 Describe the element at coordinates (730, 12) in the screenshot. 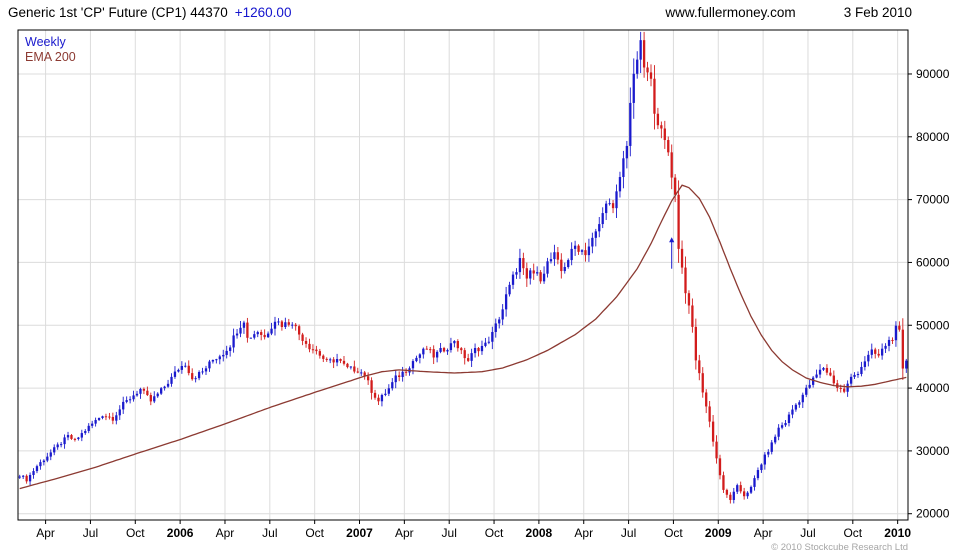

I see `website-link: www.fullermoney.com` at that location.